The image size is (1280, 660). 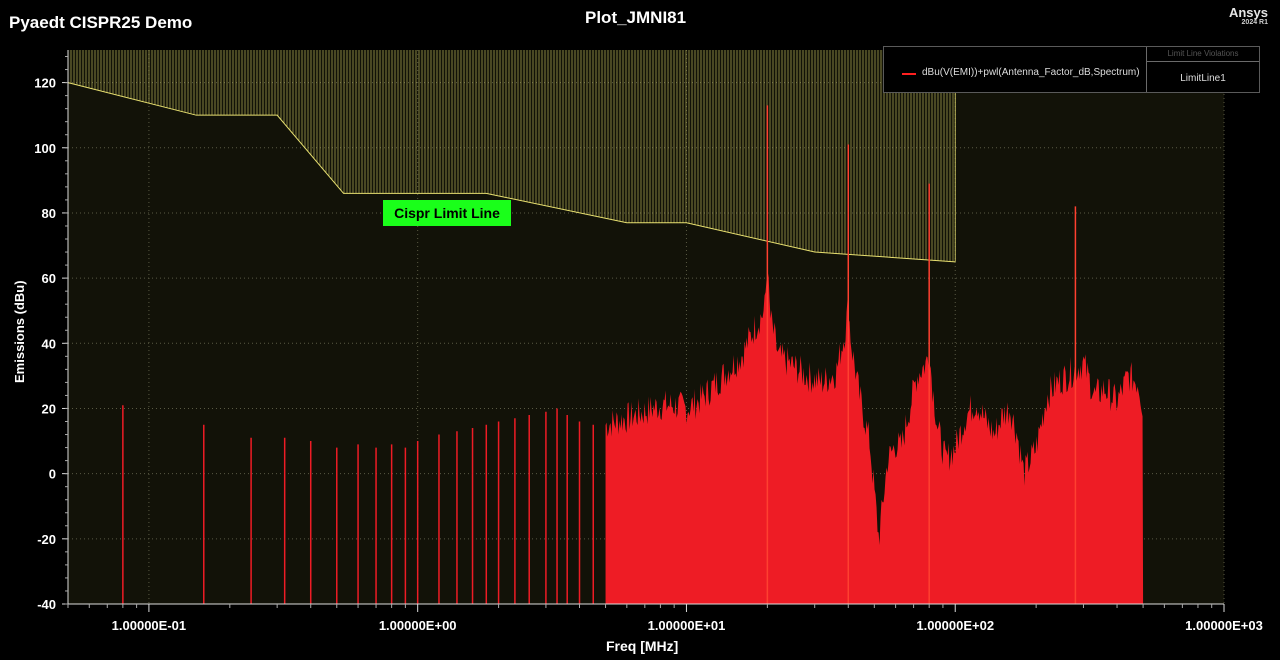 What do you see at coordinates (49, 343) in the screenshot?
I see `y-tick-label: 40` at bounding box center [49, 343].